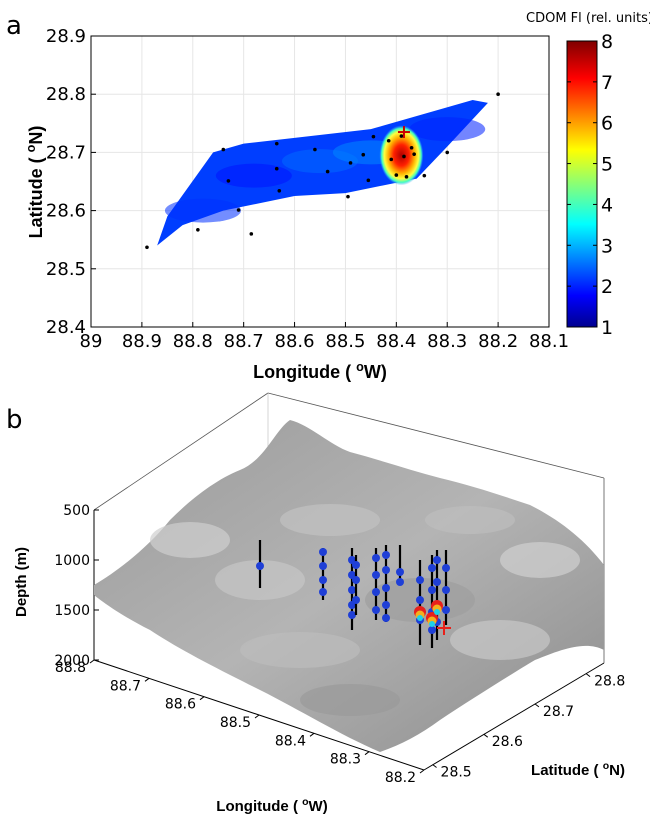 The image size is (650, 818). I want to click on longitude-tick-label: 88.5, so click(235, 723).